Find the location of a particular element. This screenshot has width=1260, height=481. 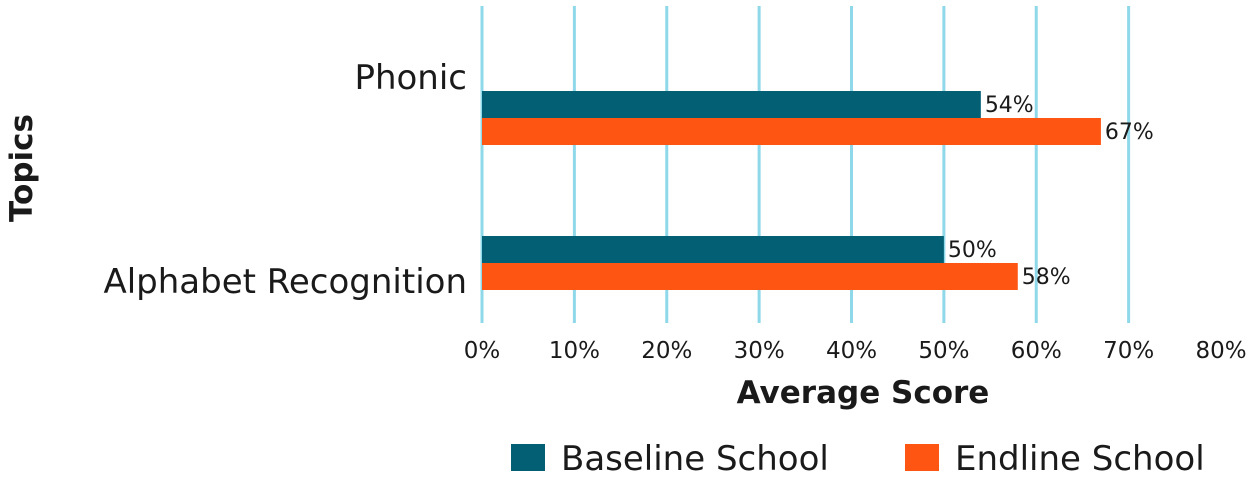

x-tick-label-0: 0% is located at coordinates (482, 351).